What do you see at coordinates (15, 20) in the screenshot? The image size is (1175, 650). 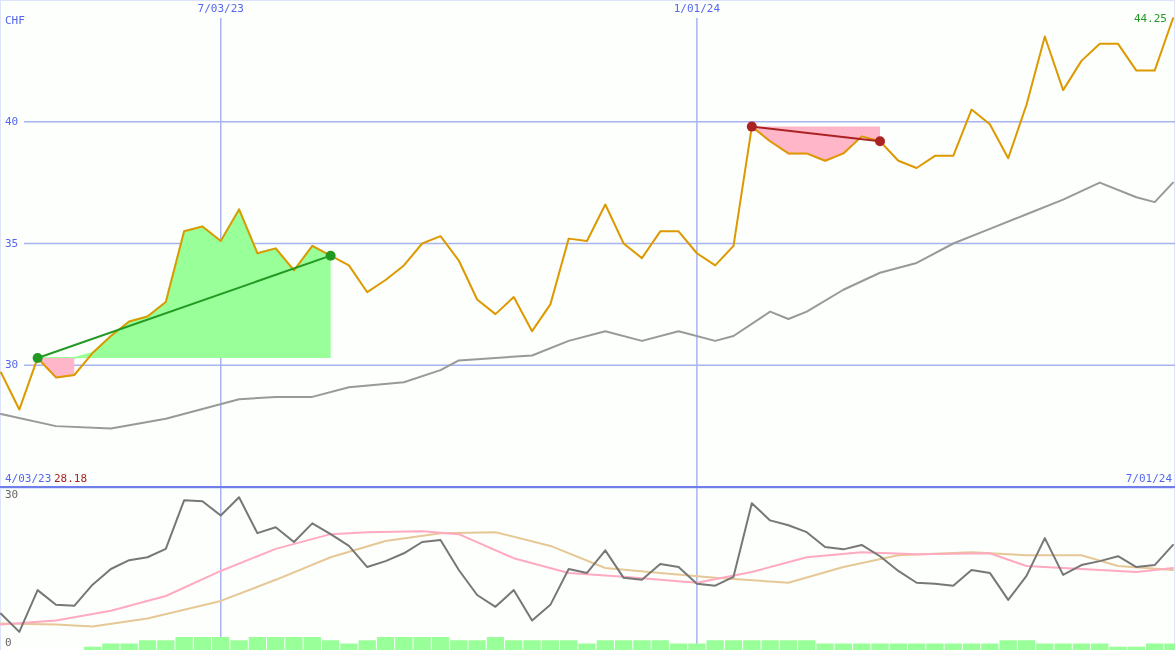 I see `y-axis-title: CHF` at bounding box center [15, 20].